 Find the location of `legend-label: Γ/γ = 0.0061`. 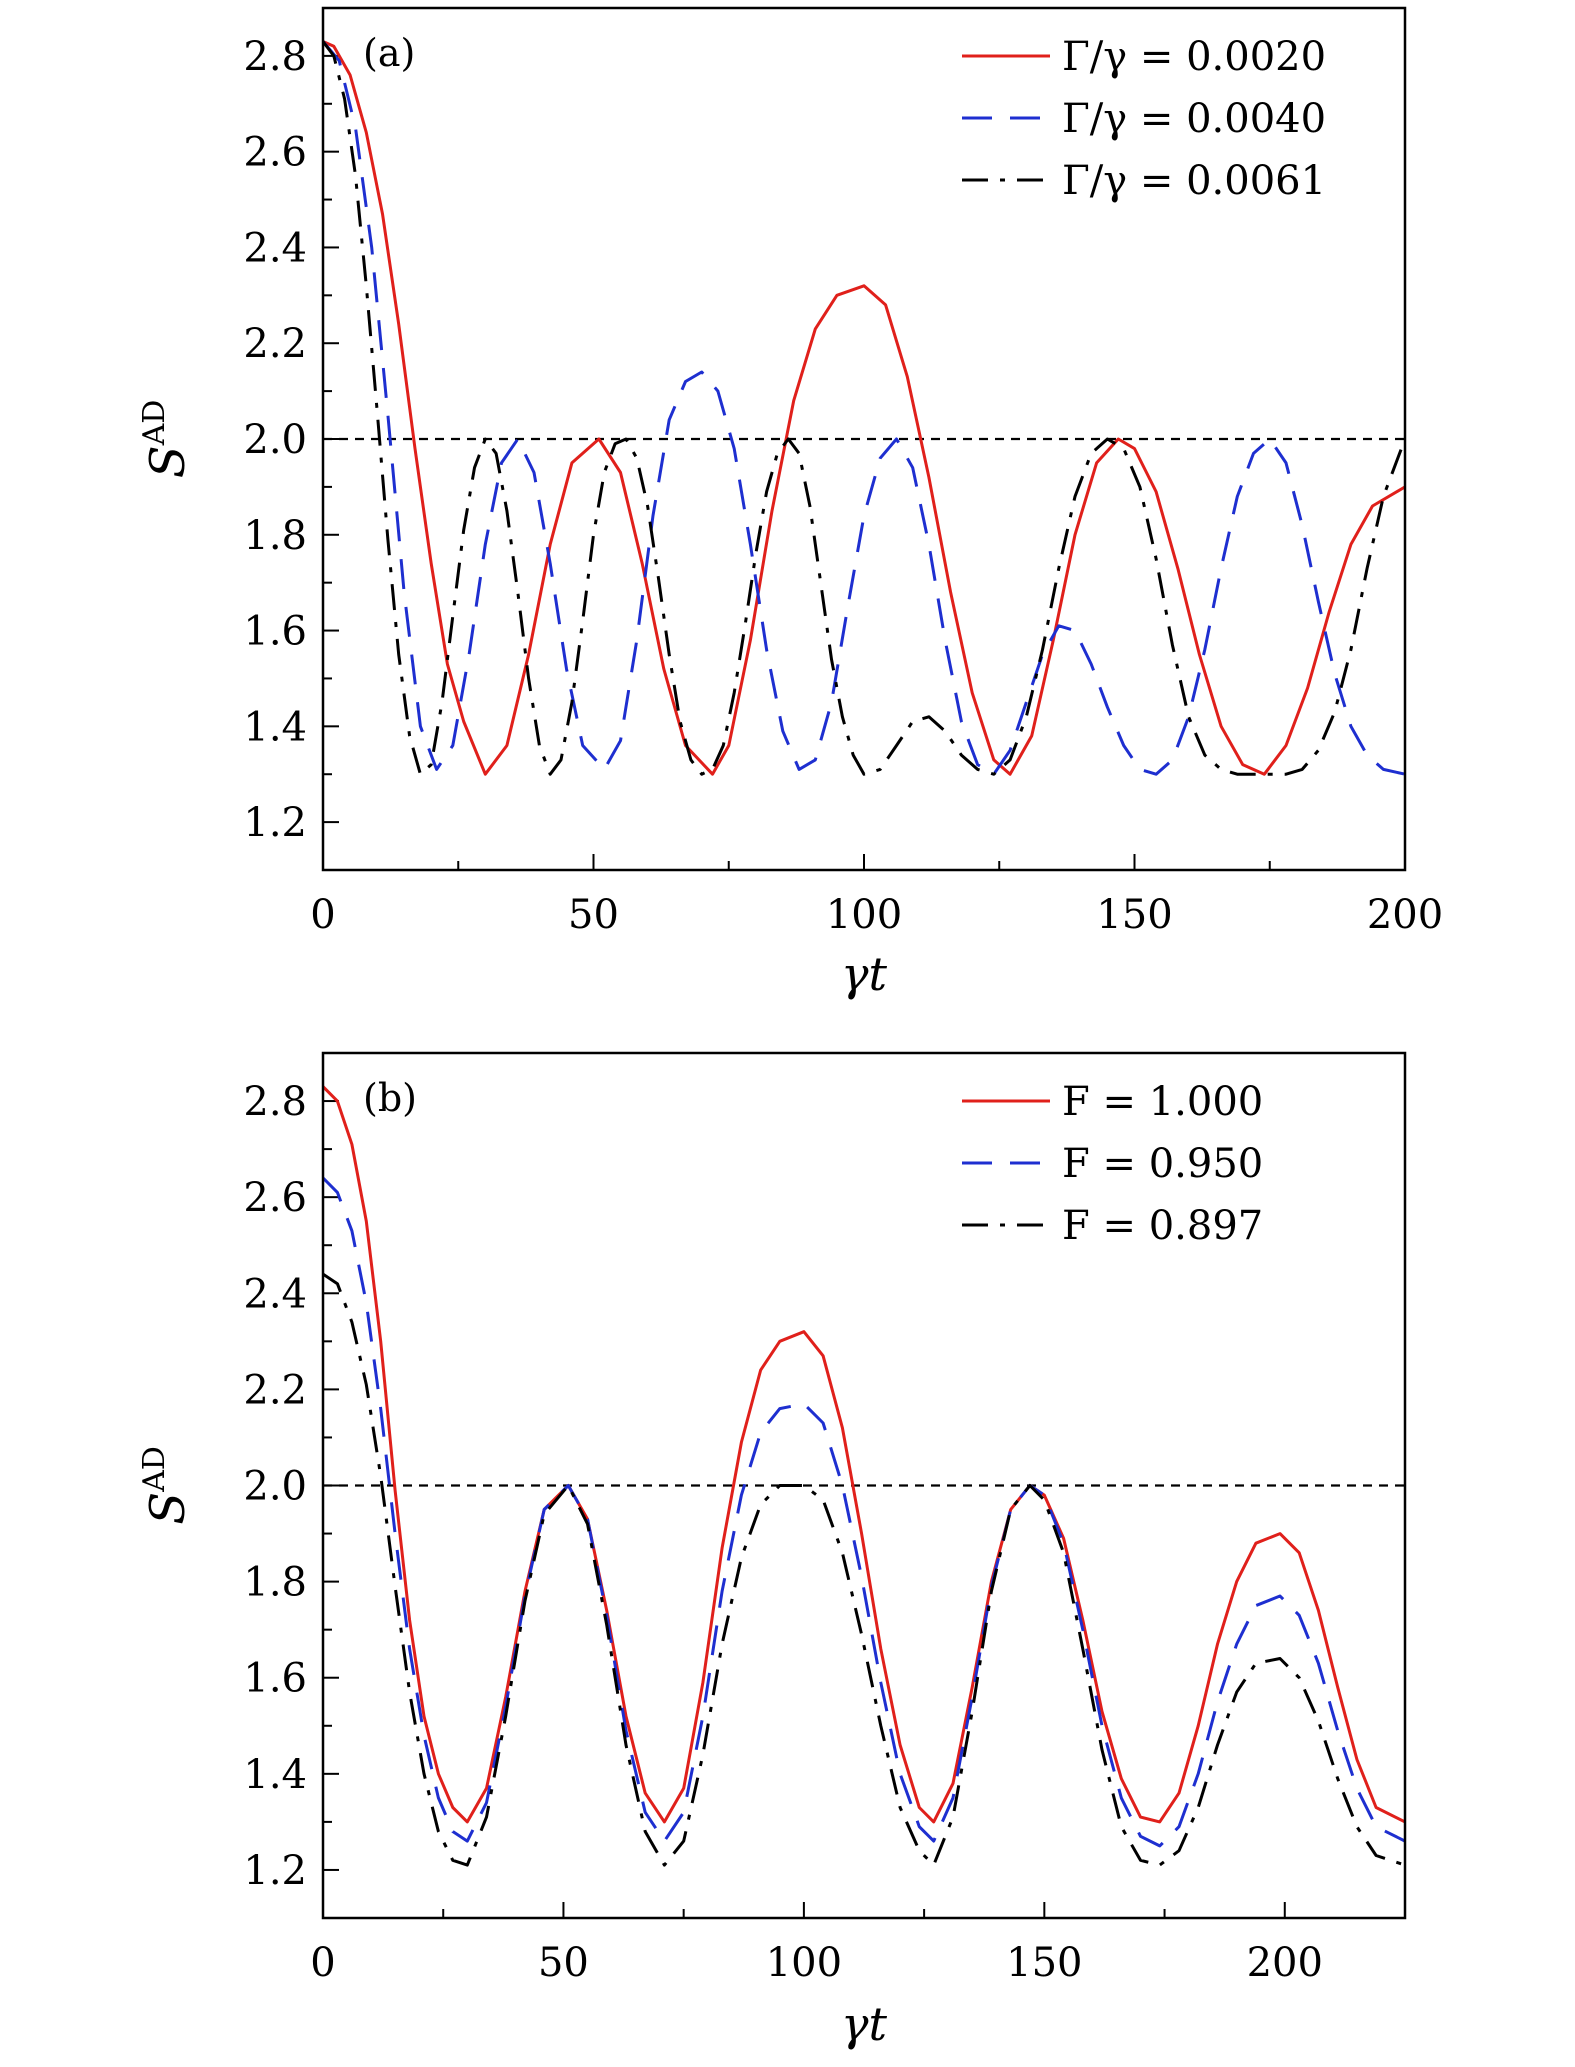

legend-label: Γ/γ = 0.0061 is located at coordinates (1194, 181).